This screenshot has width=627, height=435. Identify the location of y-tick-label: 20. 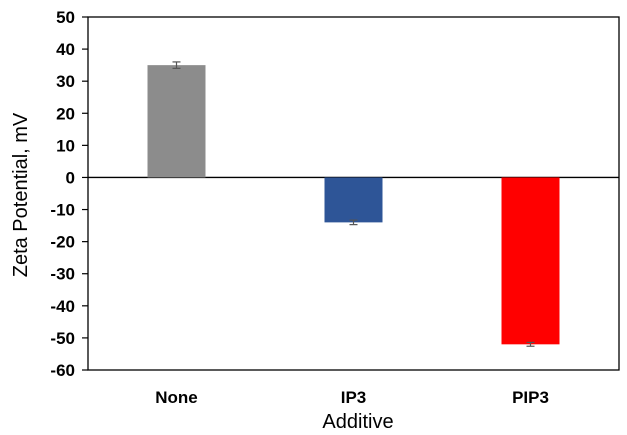
(65, 113).